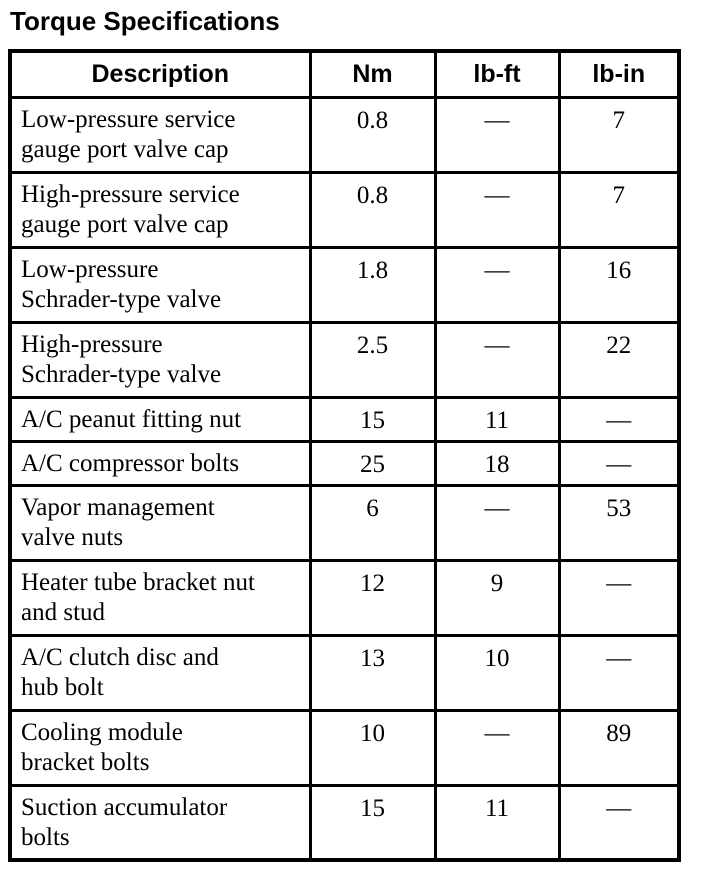 This screenshot has width=704, height=872. Describe the element at coordinates (372, 74) in the screenshot. I see `column-header-nm: Nm` at that location.